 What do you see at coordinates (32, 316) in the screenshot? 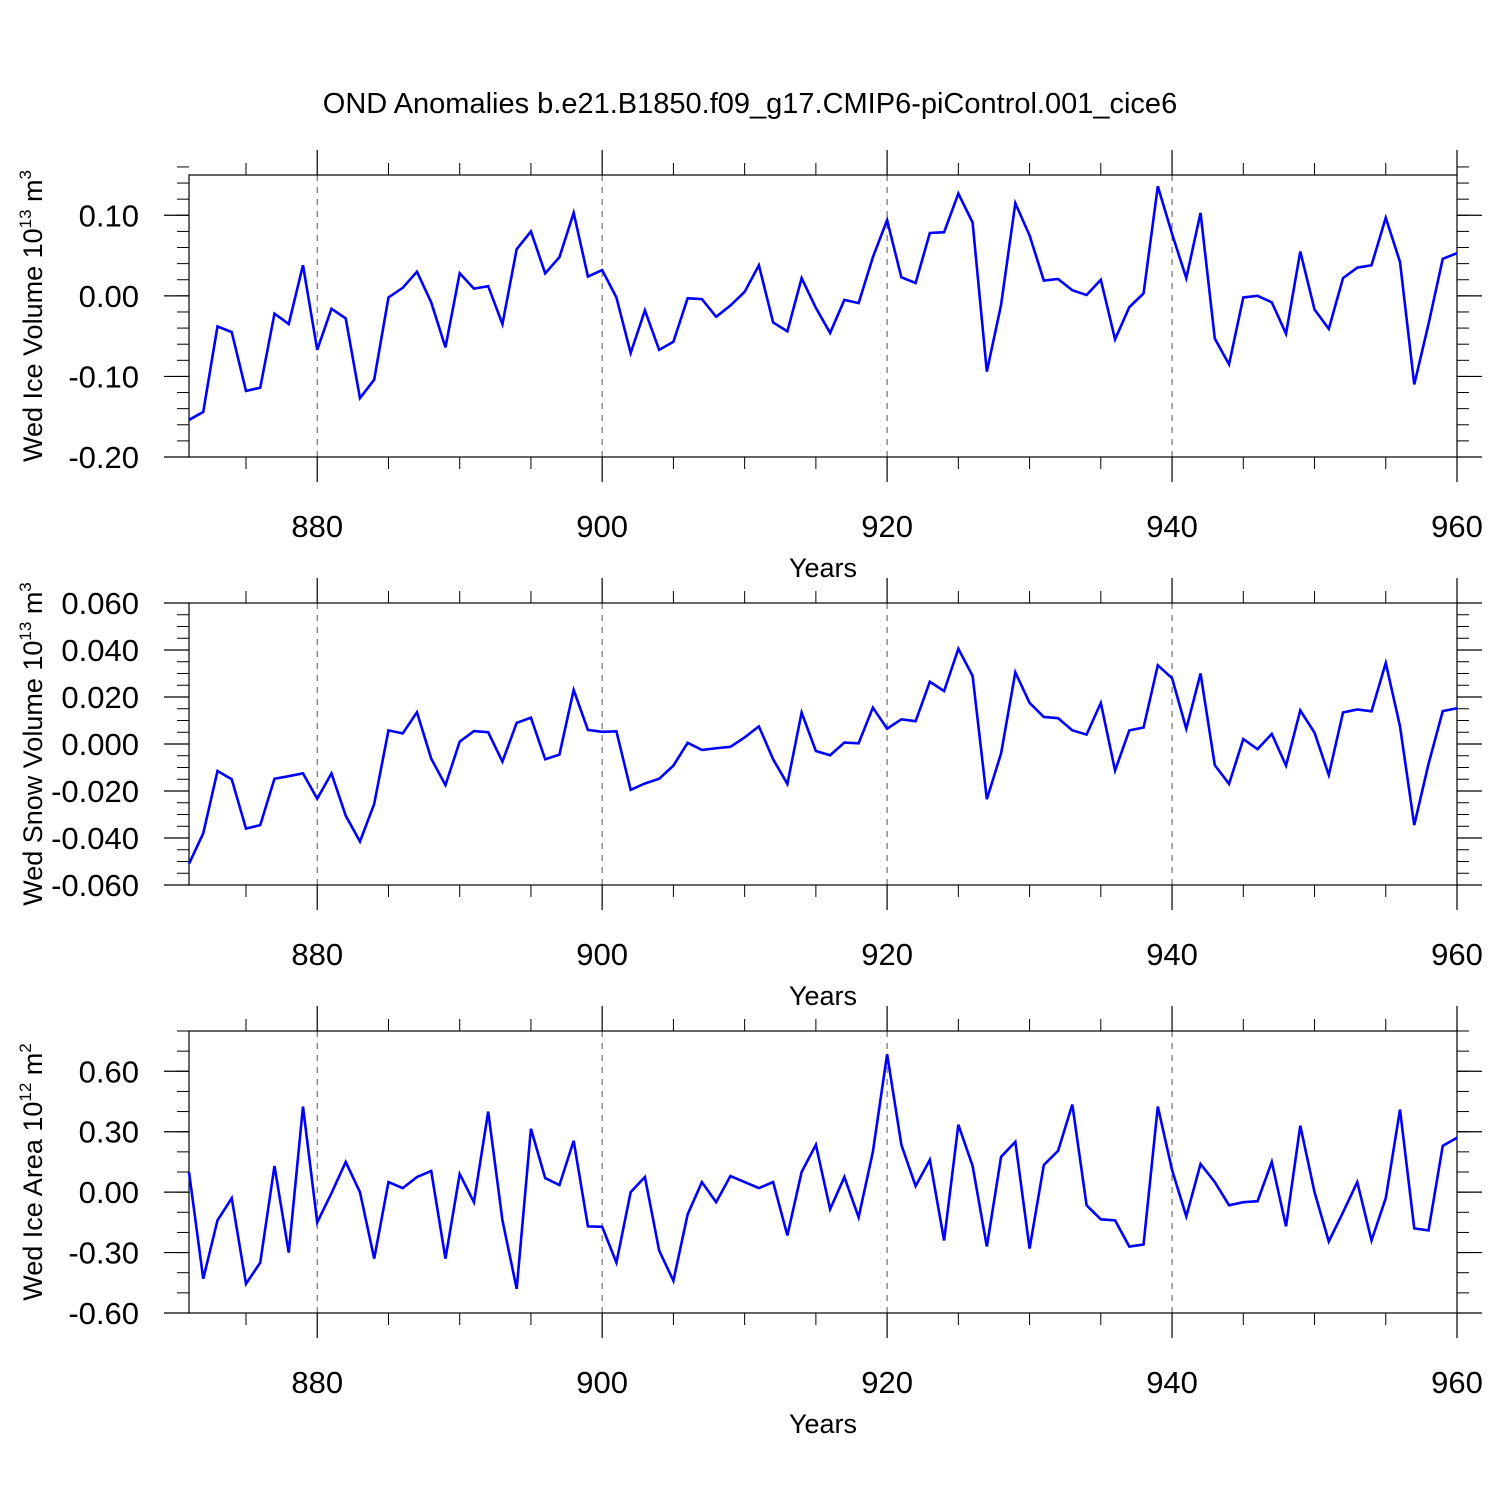
I see `y-axis-label: Wed Ice Volume 1013 m3` at bounding box center [32, 316].